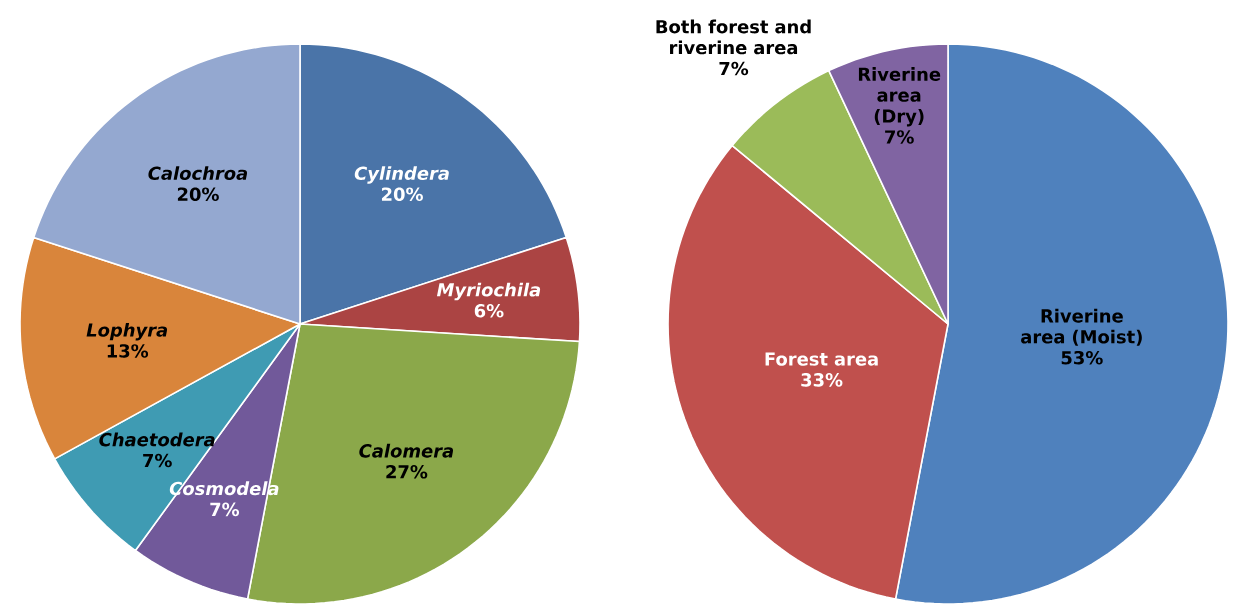  Describe the element at coordinates (489, 310) in the screenshot. I see `data-label: 6%` at that location.